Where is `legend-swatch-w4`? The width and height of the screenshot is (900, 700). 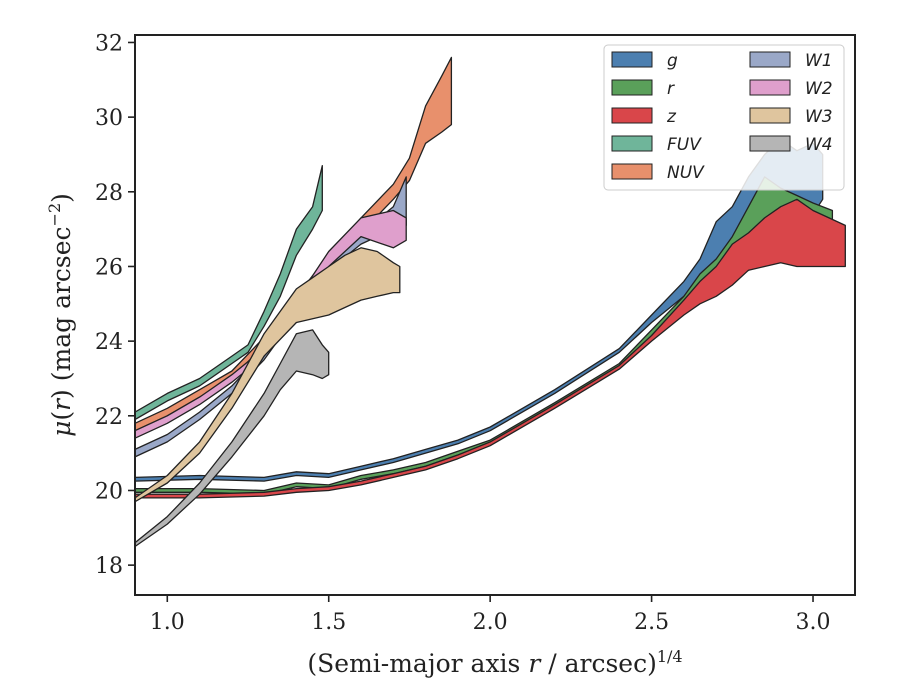
legend-swatch-w4 is located at coordinates (770, 143).